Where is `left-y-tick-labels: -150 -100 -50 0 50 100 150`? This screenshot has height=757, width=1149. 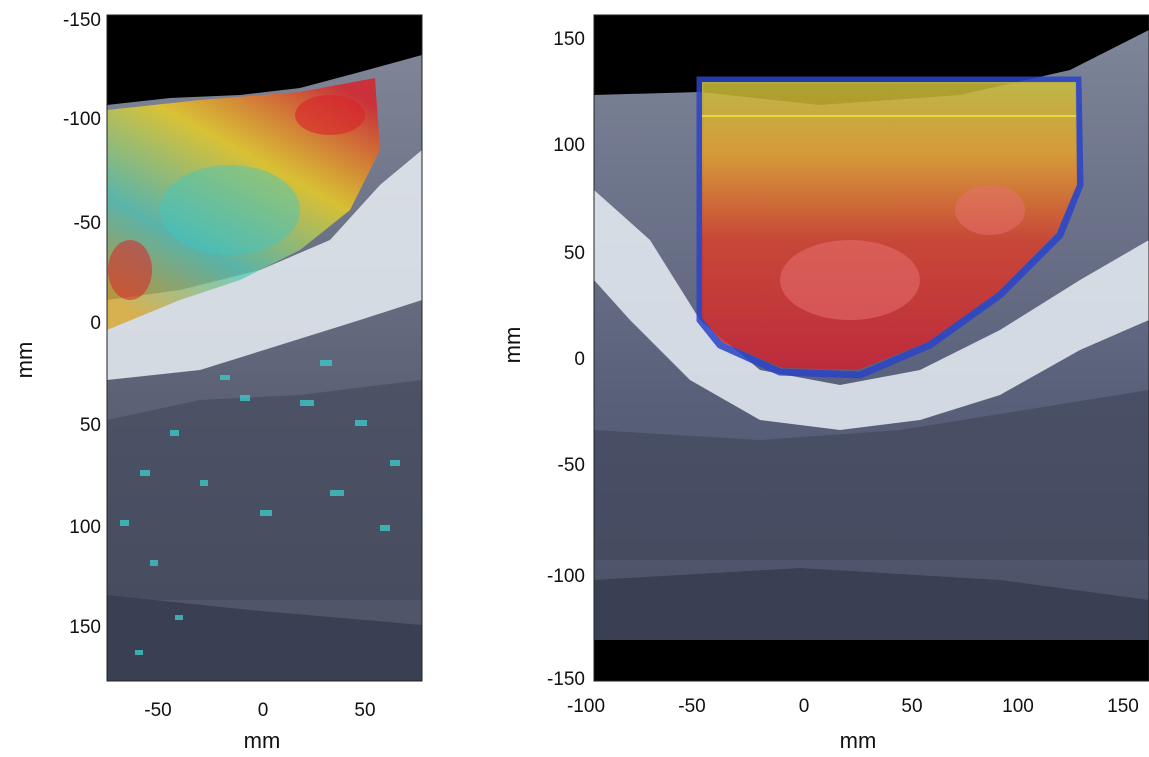 left-y-tick-labels: -150 -100 -50 0 50 100 150 is located at coordinates (82, 324).